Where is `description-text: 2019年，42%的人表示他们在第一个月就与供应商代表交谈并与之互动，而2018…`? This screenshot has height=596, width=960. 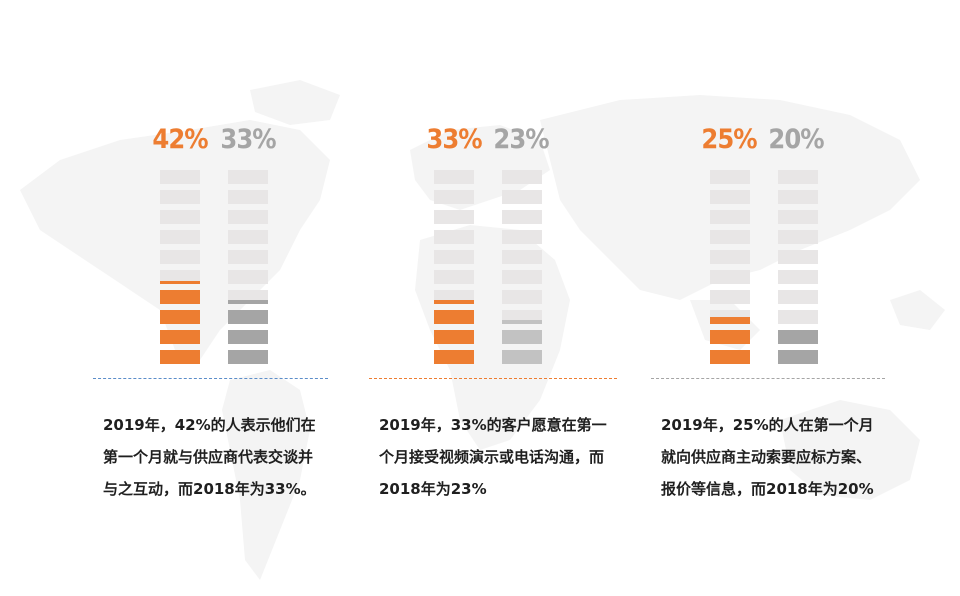
description-text: 2019年，42%的人表示他们在第一个月就与供应商代表交谈并与之互动，而2018… is located at coordinates (209, 457).